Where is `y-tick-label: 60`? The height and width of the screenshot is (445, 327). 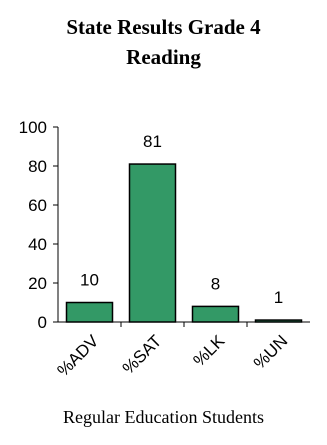
y-tick-label: 60 is located at coordinates (37, 205).